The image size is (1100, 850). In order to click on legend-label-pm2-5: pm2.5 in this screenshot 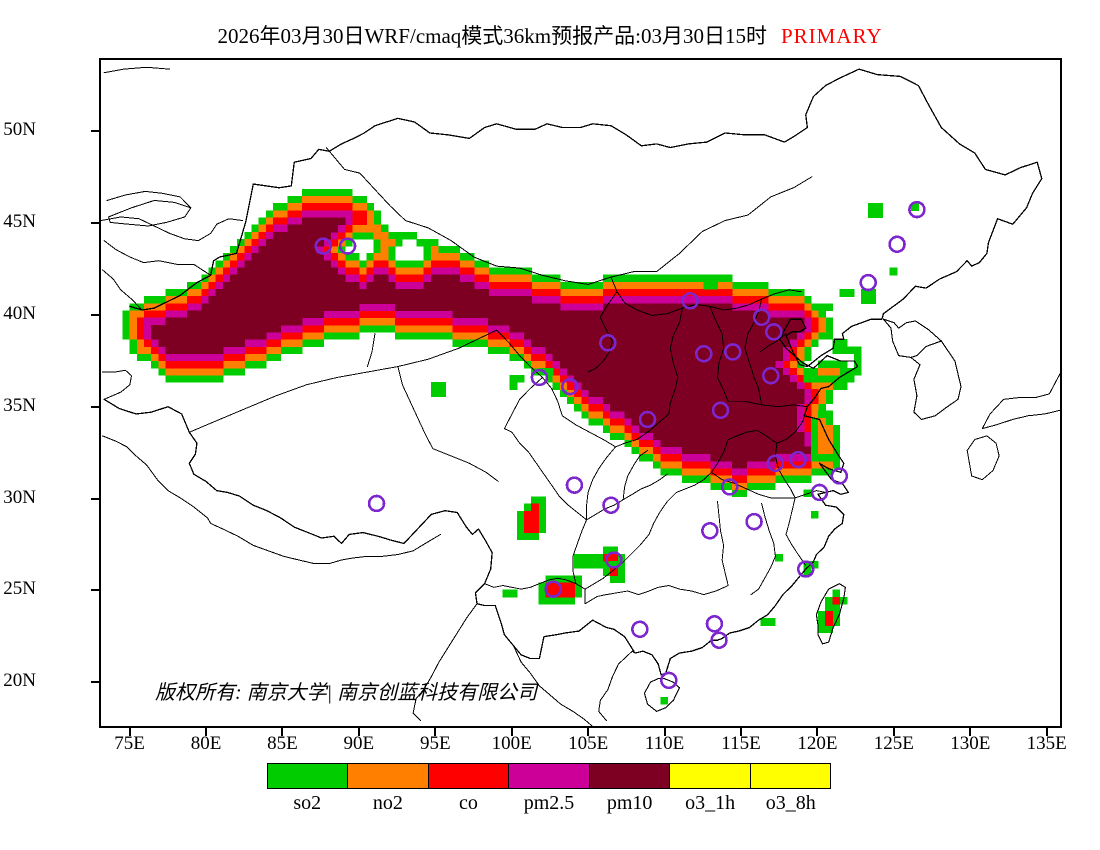, I will do `click(549, 803)`.